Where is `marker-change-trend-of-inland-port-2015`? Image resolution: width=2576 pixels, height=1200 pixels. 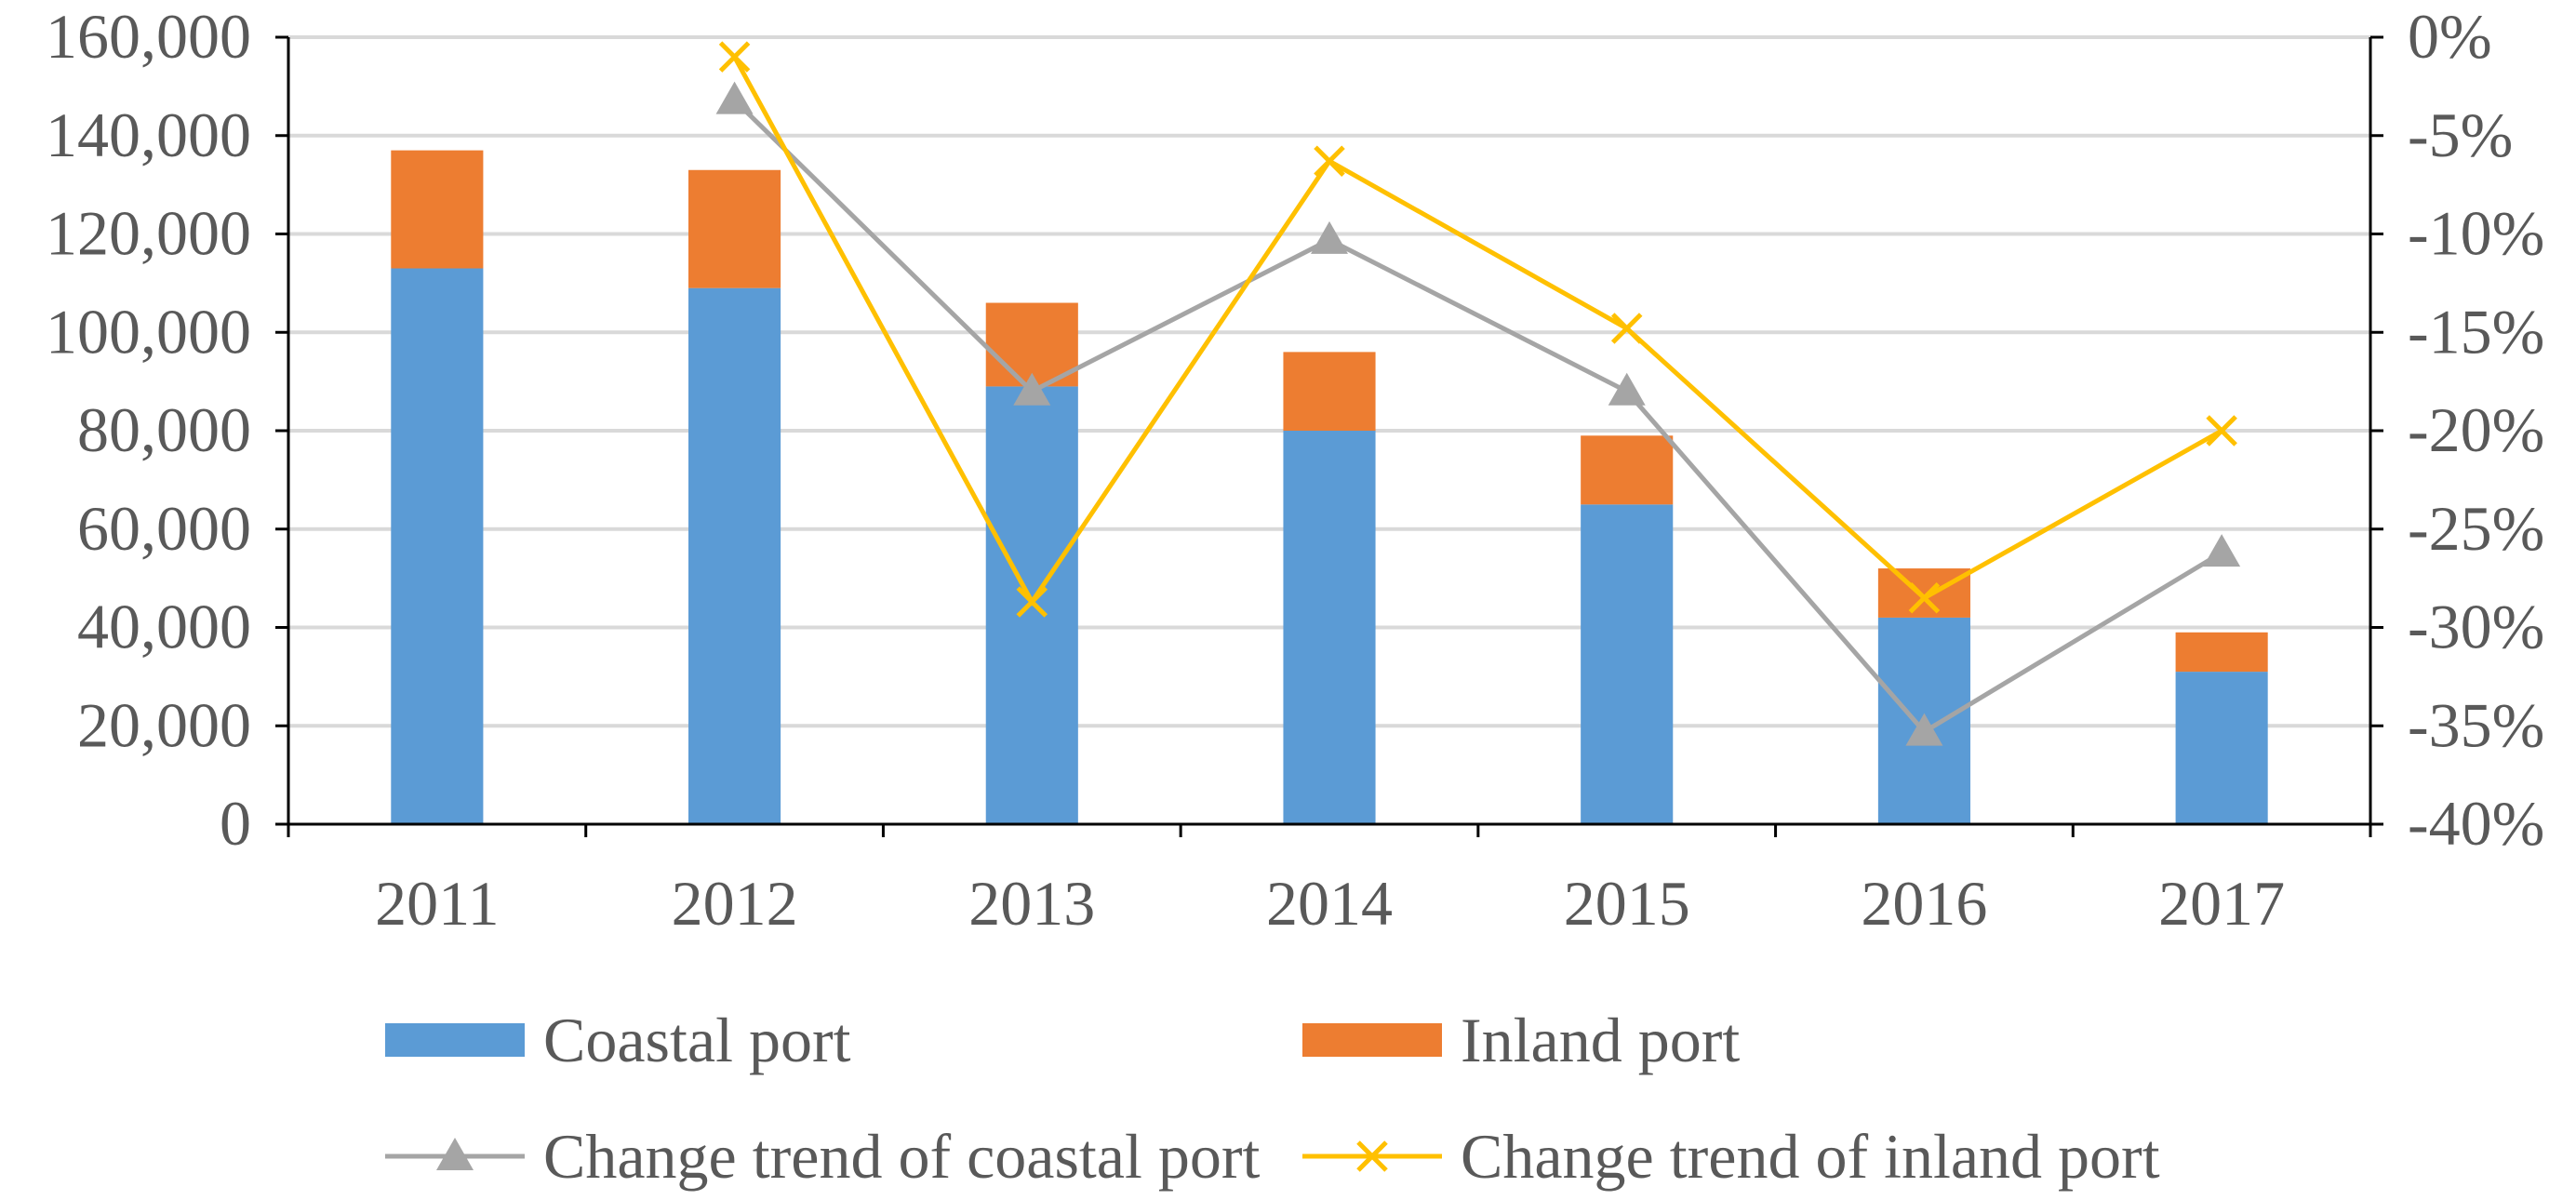
marker-change-trend-of-inland-port-2015 is located at coordinates (1626, 328).